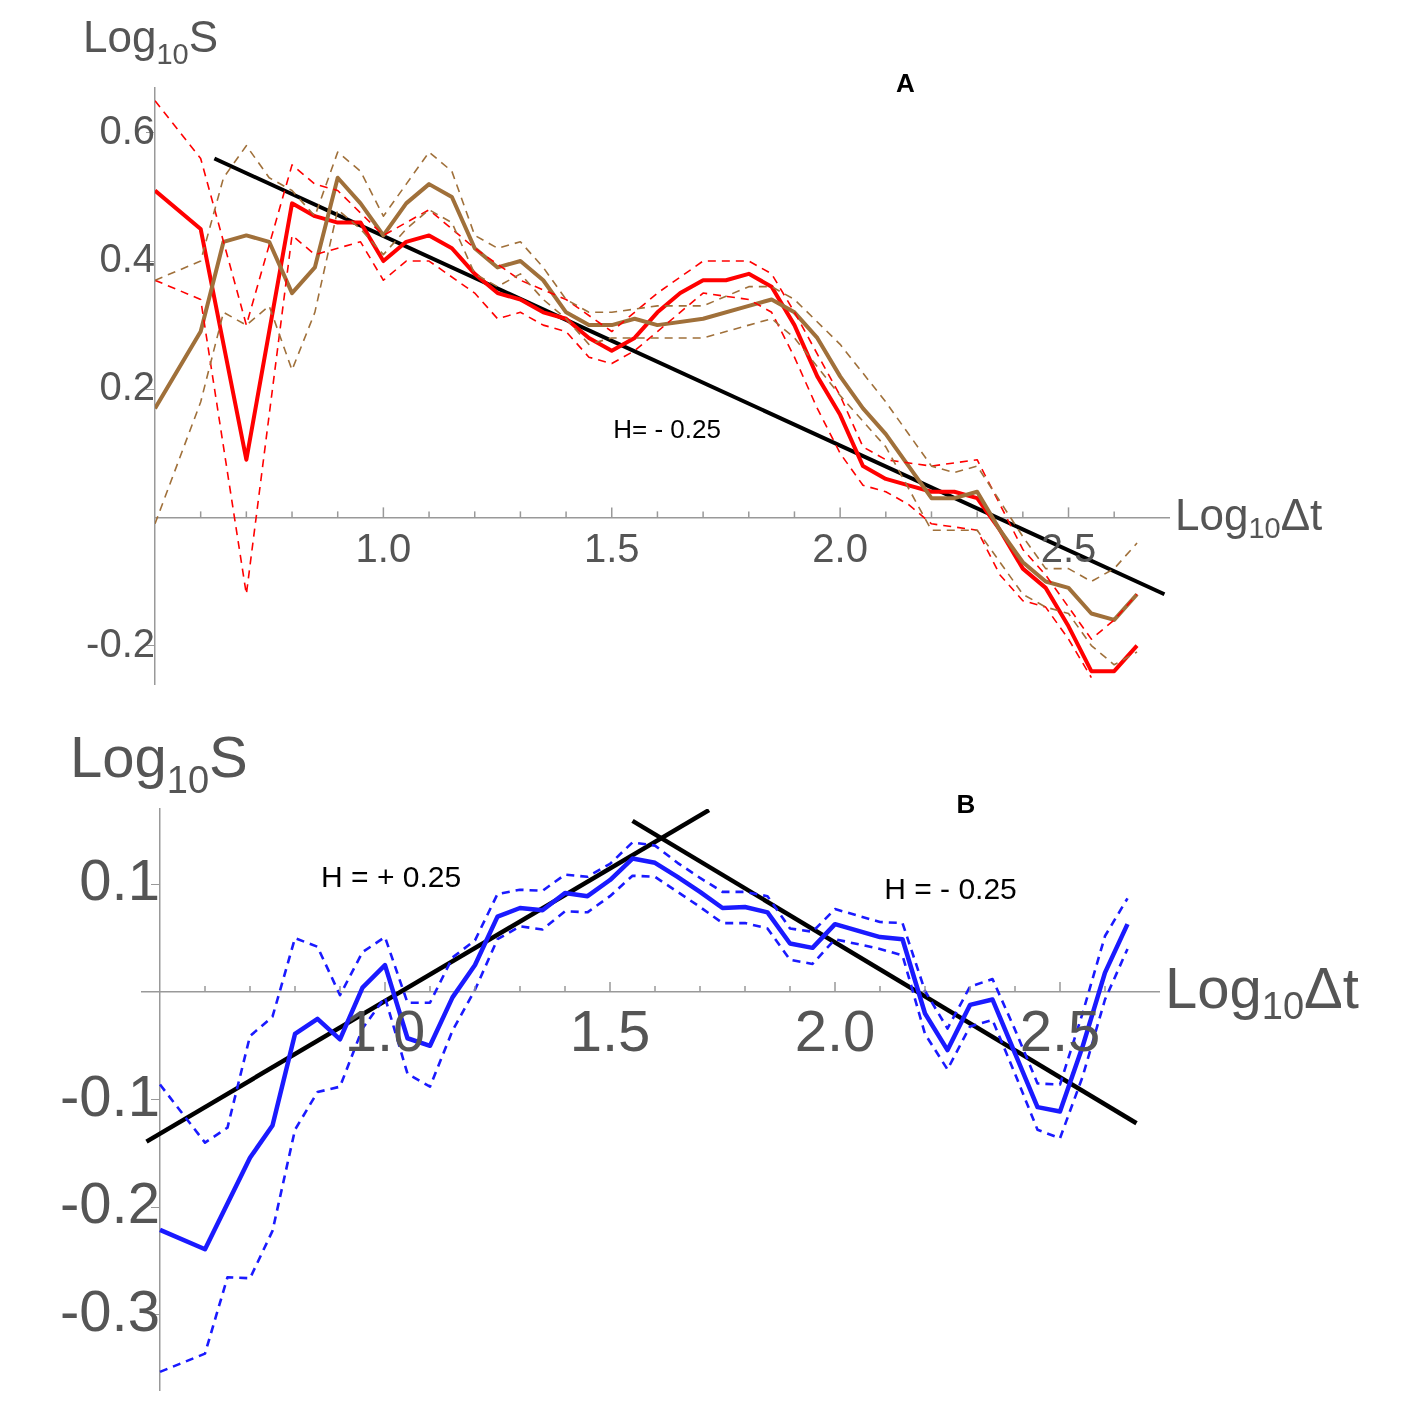 Image resolution: width=1405 pixels, height=1427 pixels. What do you see at coordinates (110, 1095) in the screenshot?
I see `y-tick-label: -0.1` at bounding box center [110, 1095].